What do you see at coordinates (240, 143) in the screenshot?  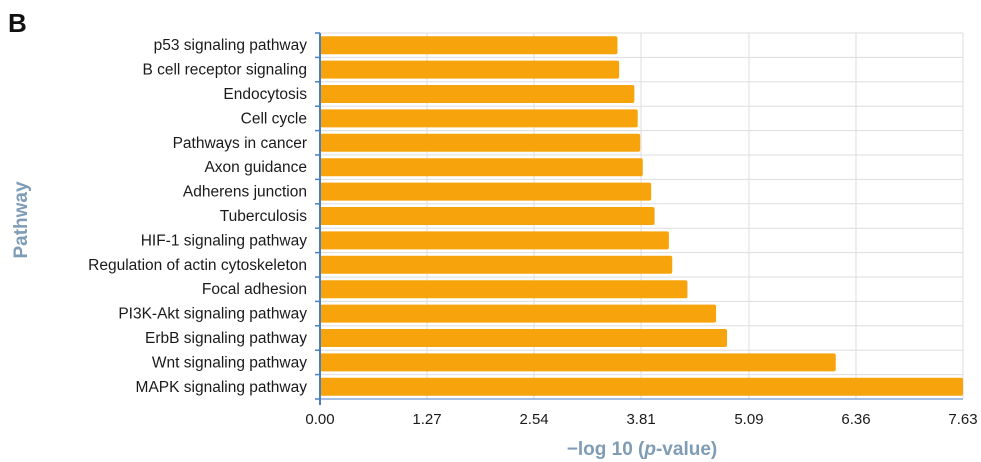 I see `category-label-4: Pathways in cancer` at bounding box center [240, 143].